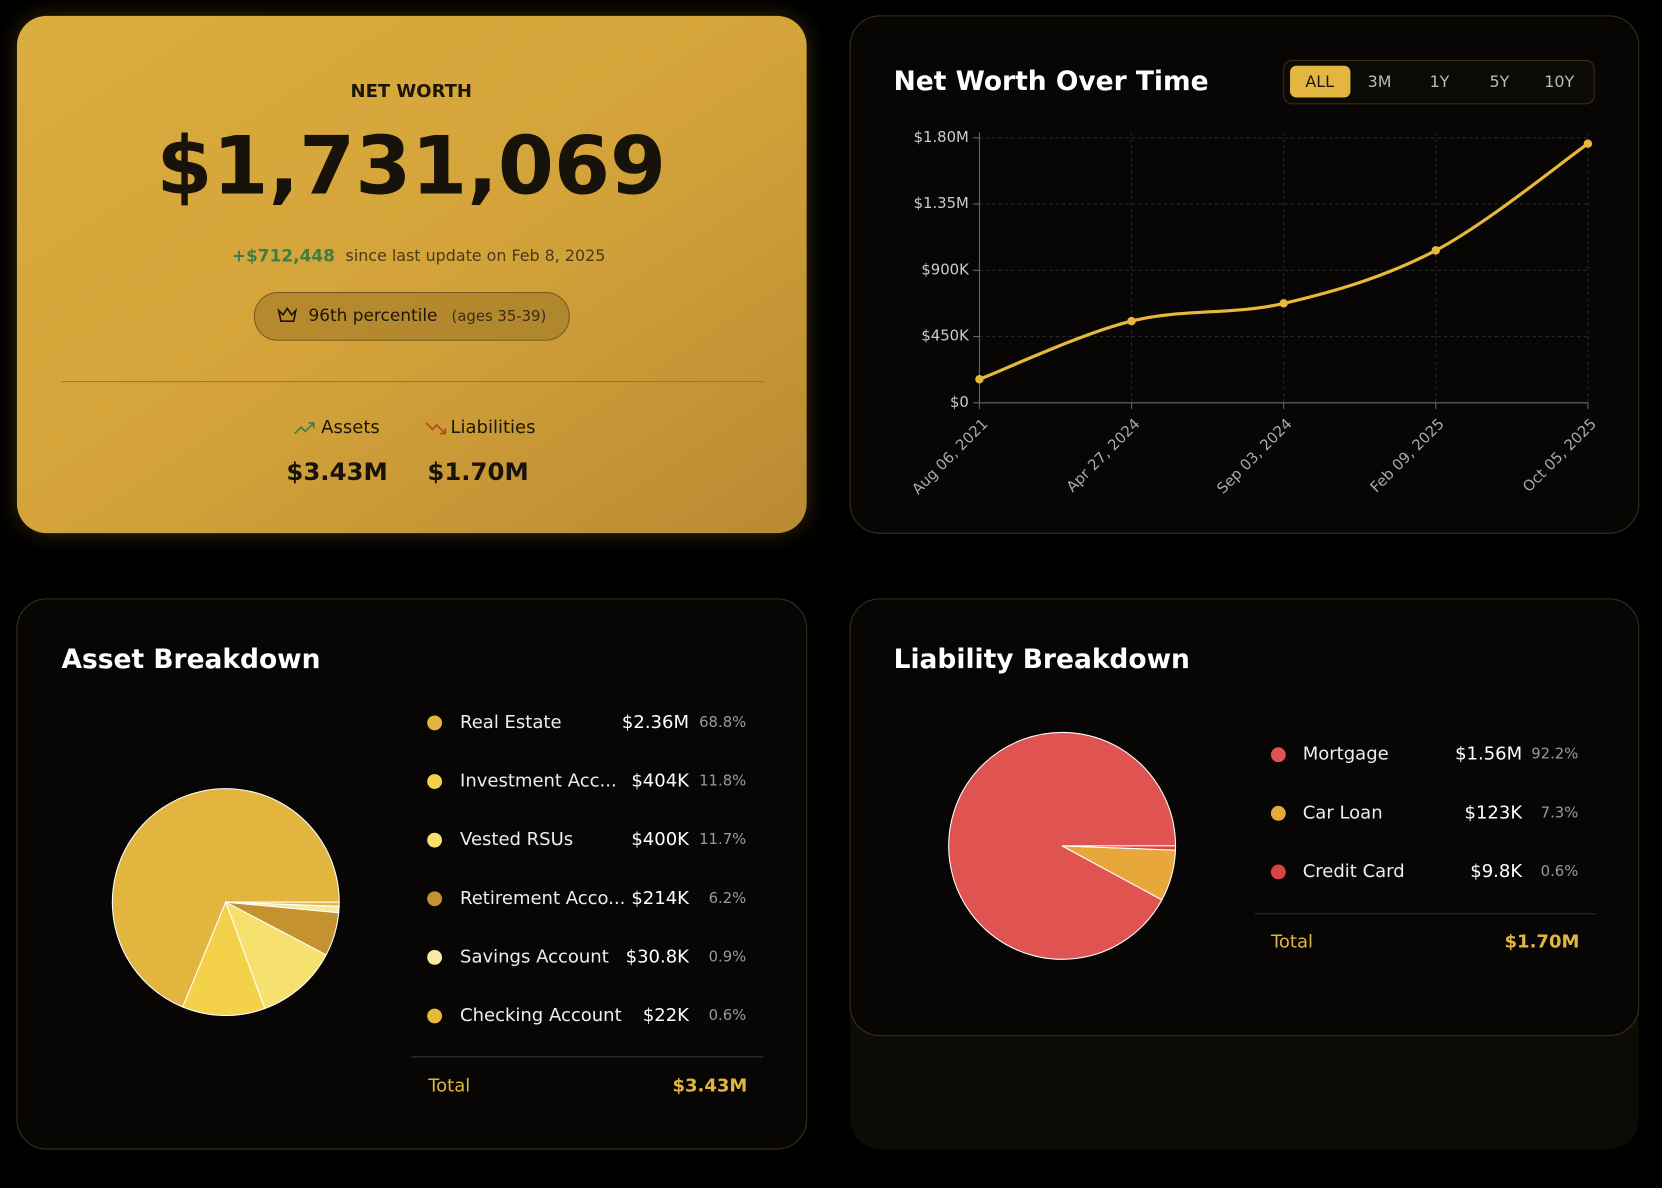 Image resolution: width=1662 pixels, height=1188 pixels. What do you see at coordinates (492, 427) in the screenshot?
I see `liabilities-label: Liabilities` at bounding box center [492, 427].